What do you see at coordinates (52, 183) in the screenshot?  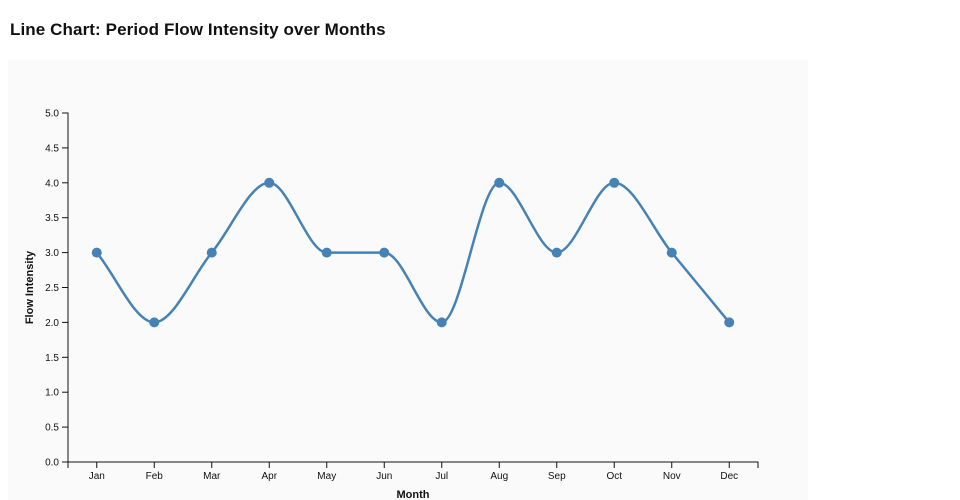 I see `y-tick-label: 4.0` at bounding box center [52, 183].